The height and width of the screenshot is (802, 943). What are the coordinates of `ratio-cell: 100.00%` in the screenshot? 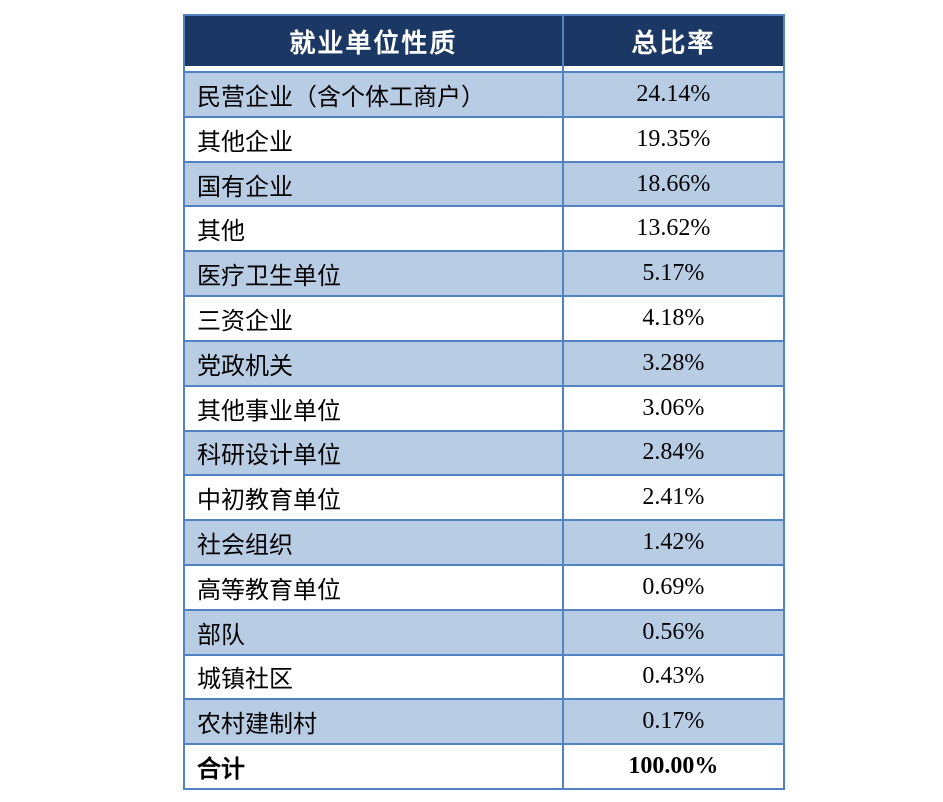 It's located at (672, 766).